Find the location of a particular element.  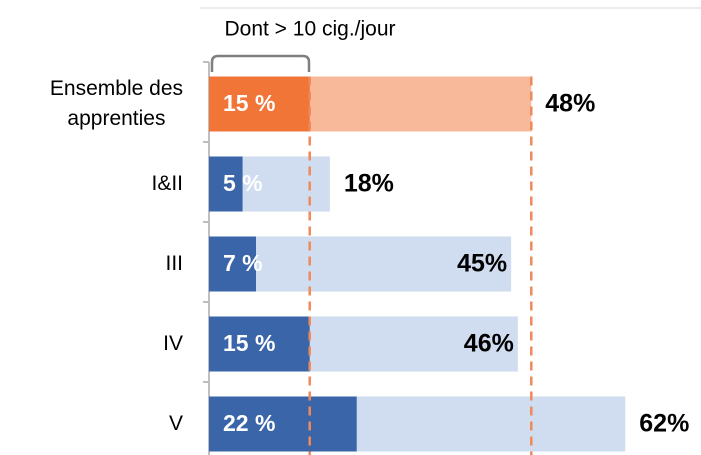

total-value-label: 46% is located at coordinates (489, 344).